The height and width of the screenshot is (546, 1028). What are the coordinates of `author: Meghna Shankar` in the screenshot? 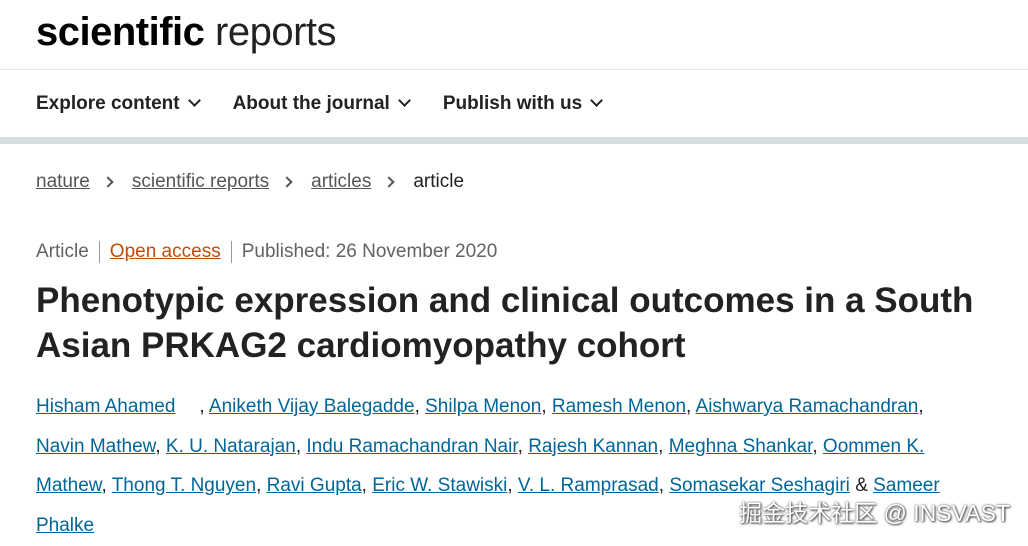 It's located at (740, 446).